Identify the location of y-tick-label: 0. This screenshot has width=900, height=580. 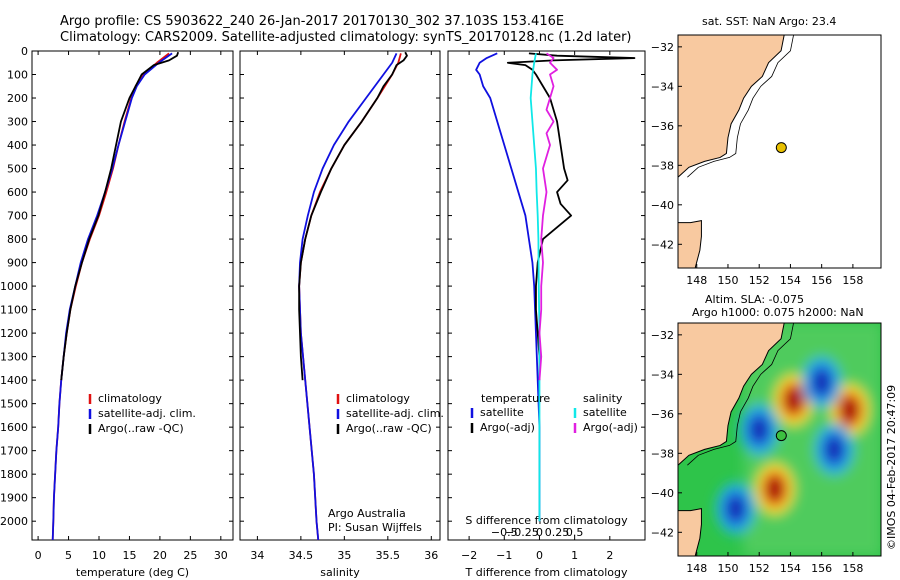
(24, 51).